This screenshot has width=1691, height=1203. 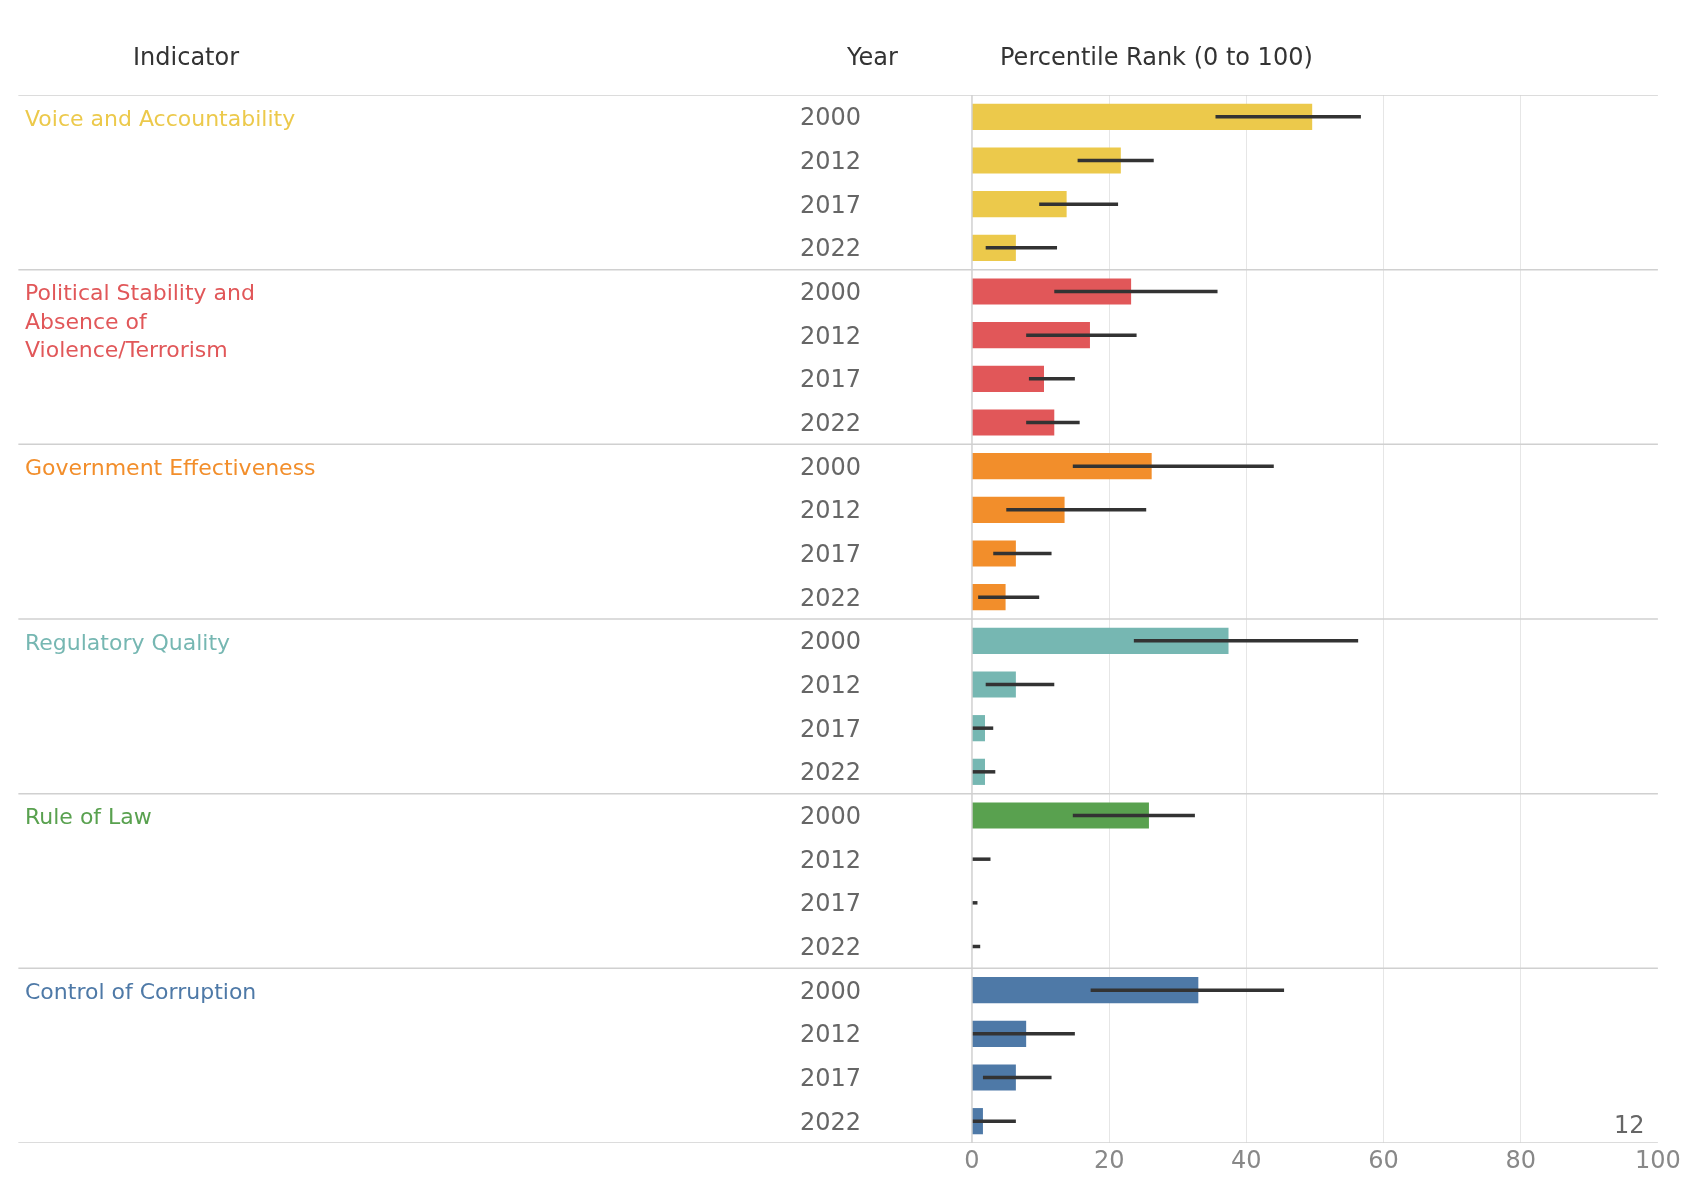 I want to click on x-tick-label: 60, so click(x=1383, y=1160).